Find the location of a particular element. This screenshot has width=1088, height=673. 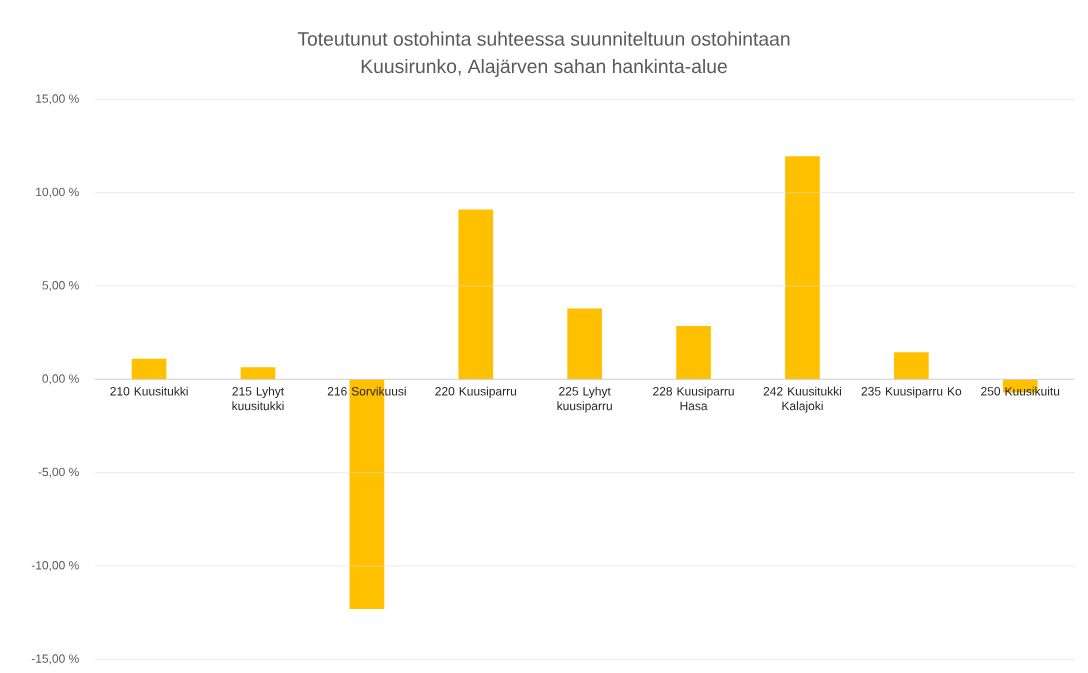

y-tick-label: 5,00 % is located at coordinates (60, 285).